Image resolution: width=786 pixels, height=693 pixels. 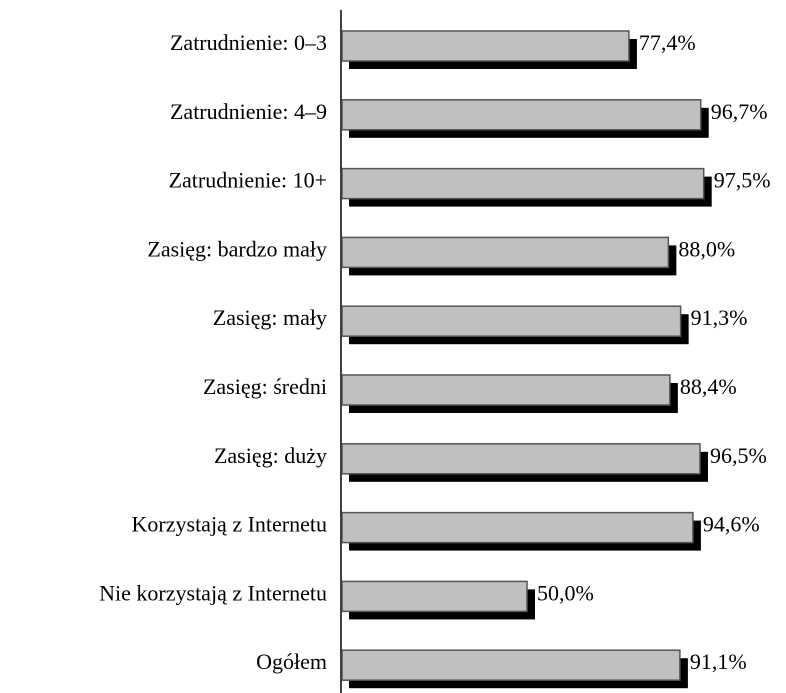 What do you see at coordinates (270, 317) in the screenshot?
I see `category-label: Zasięg: mały` at bounding box center [270, 317].